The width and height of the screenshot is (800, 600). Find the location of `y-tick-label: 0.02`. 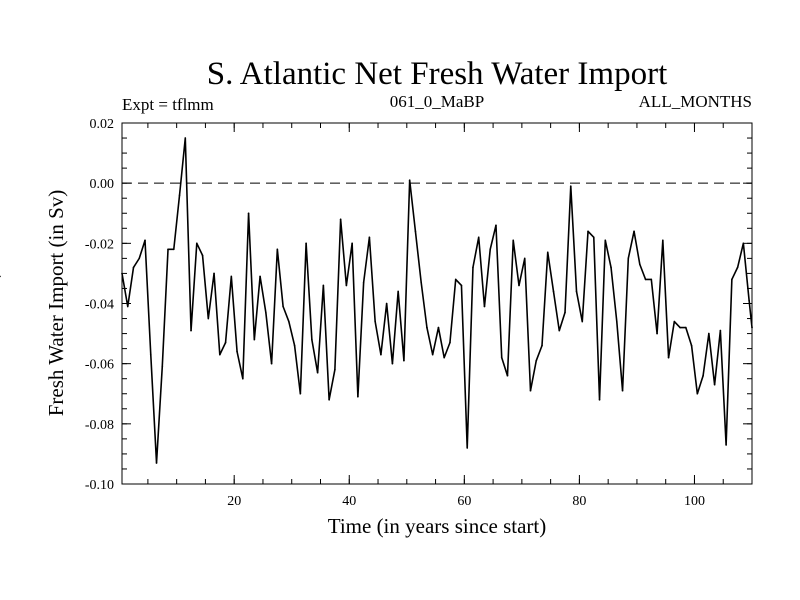

y-tick-label: 0.02 is located at coordinates (102, 124).